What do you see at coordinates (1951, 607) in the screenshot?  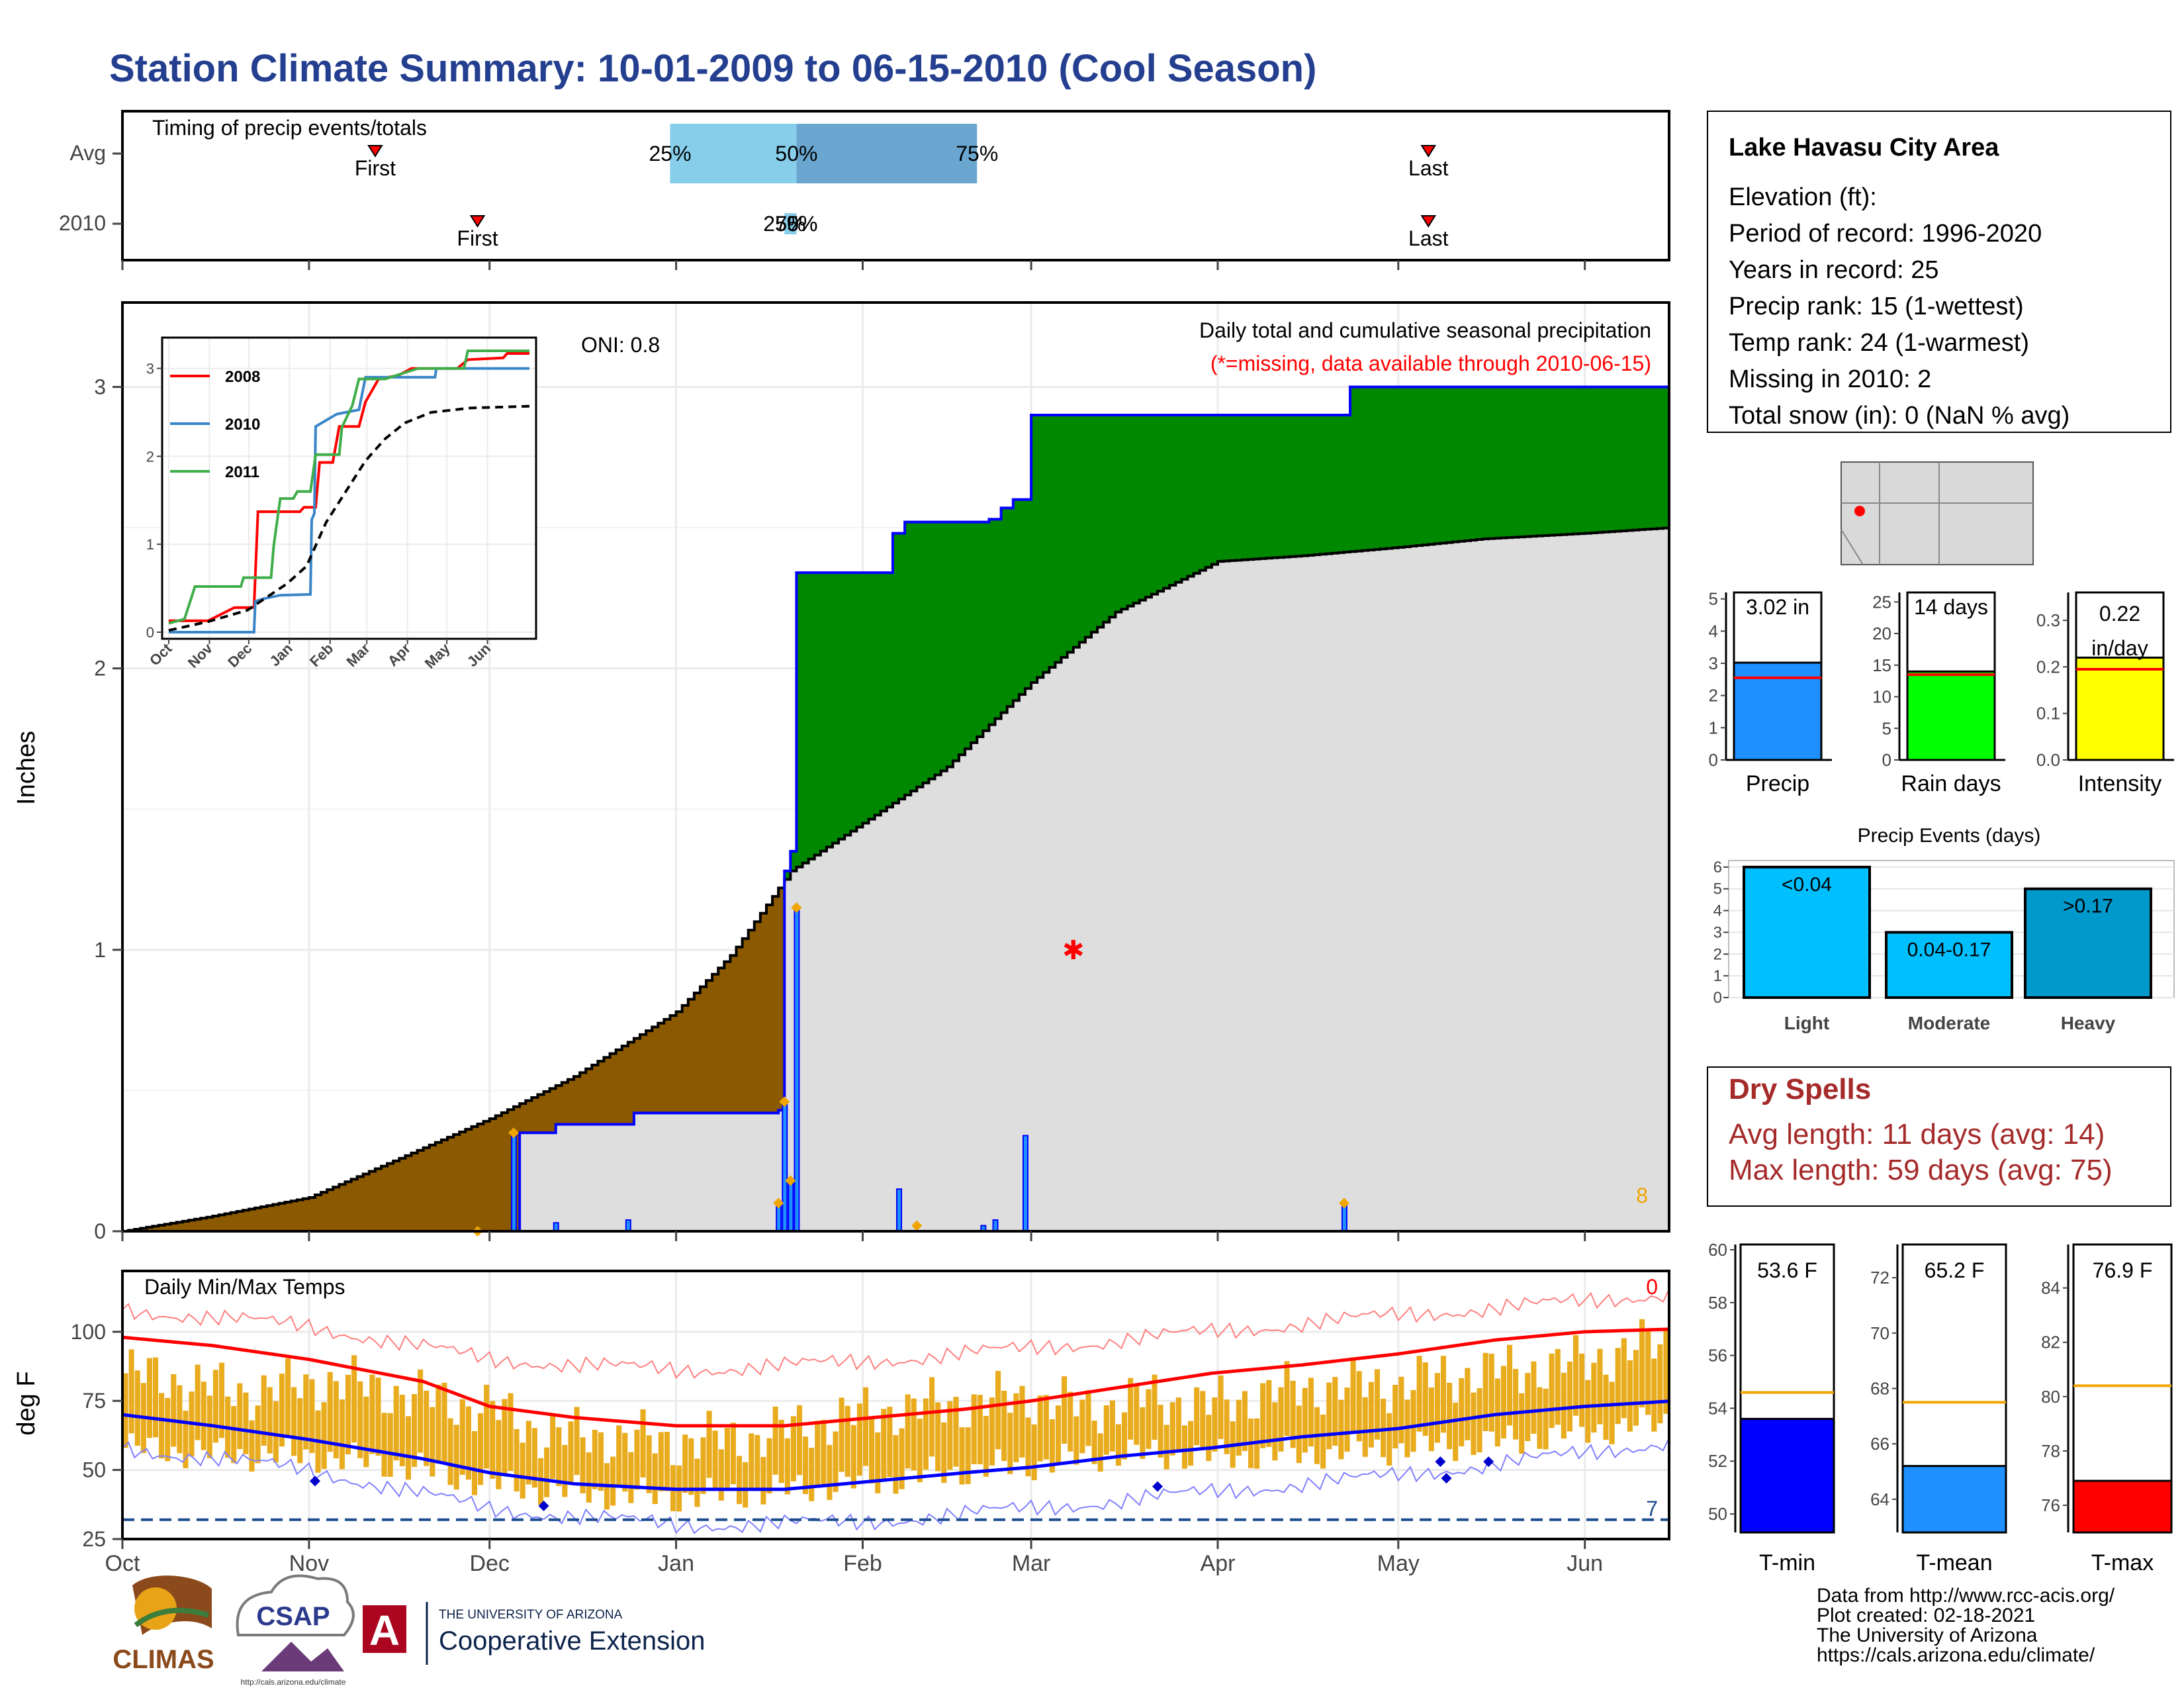 I see `stat-value-label: 14 days` at bounding box center [1951, 607].